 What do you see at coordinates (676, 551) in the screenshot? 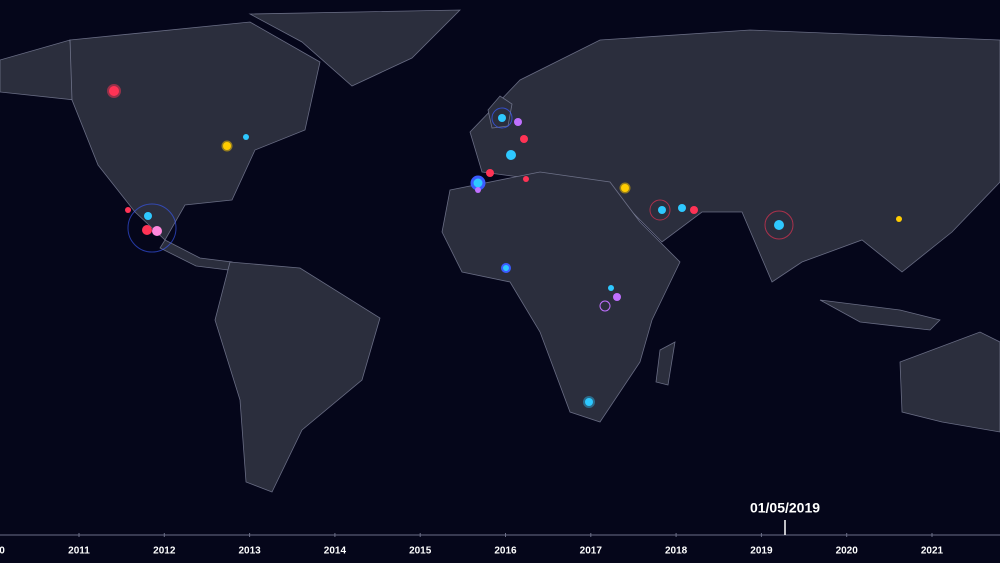
I see `timeline-year: 2018` at bounding box center [676, 551].